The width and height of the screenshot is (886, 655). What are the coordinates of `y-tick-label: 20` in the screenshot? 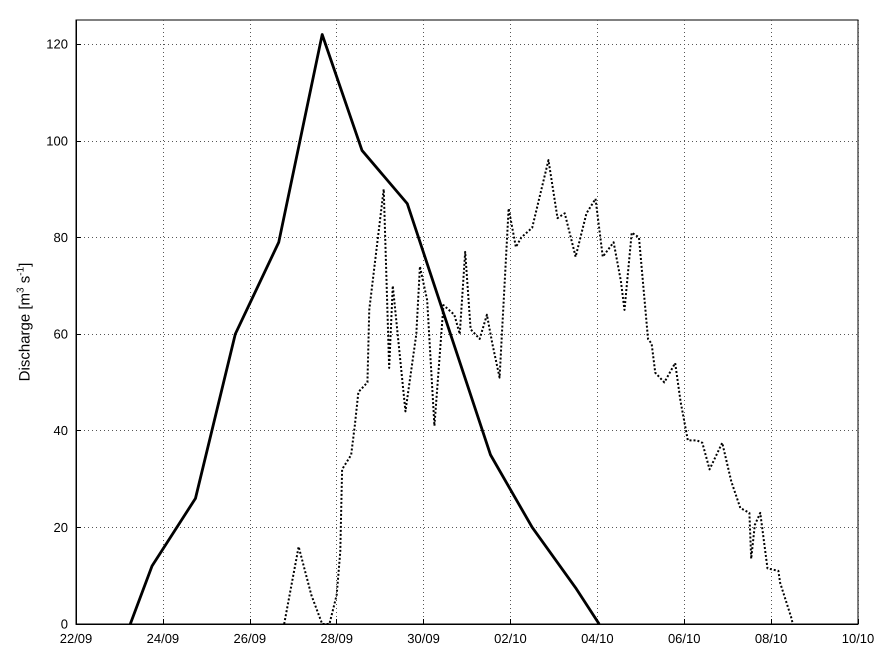 It's located at (61, 527).